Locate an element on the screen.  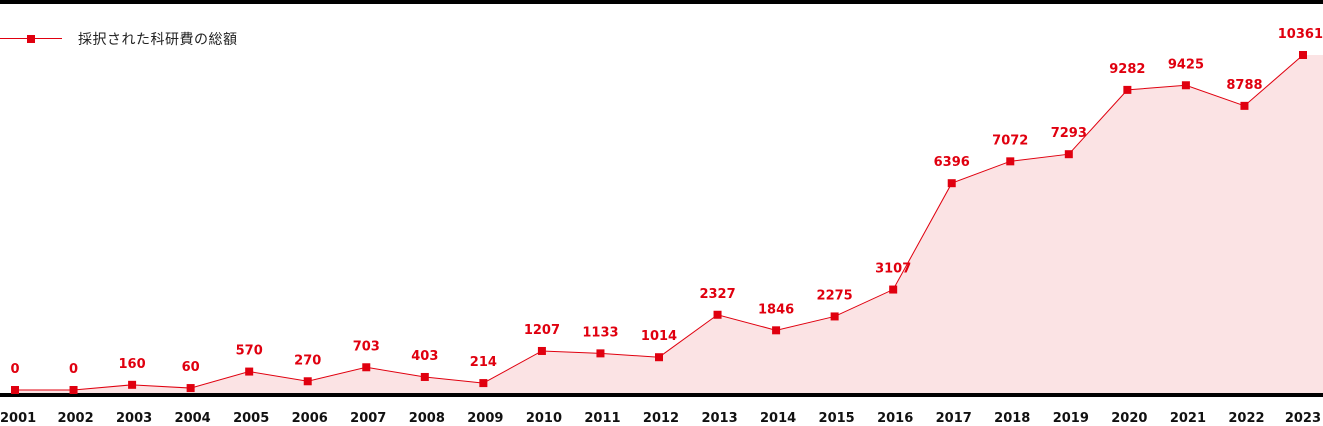
data-point-2013 is located at coordinates (717, 314).